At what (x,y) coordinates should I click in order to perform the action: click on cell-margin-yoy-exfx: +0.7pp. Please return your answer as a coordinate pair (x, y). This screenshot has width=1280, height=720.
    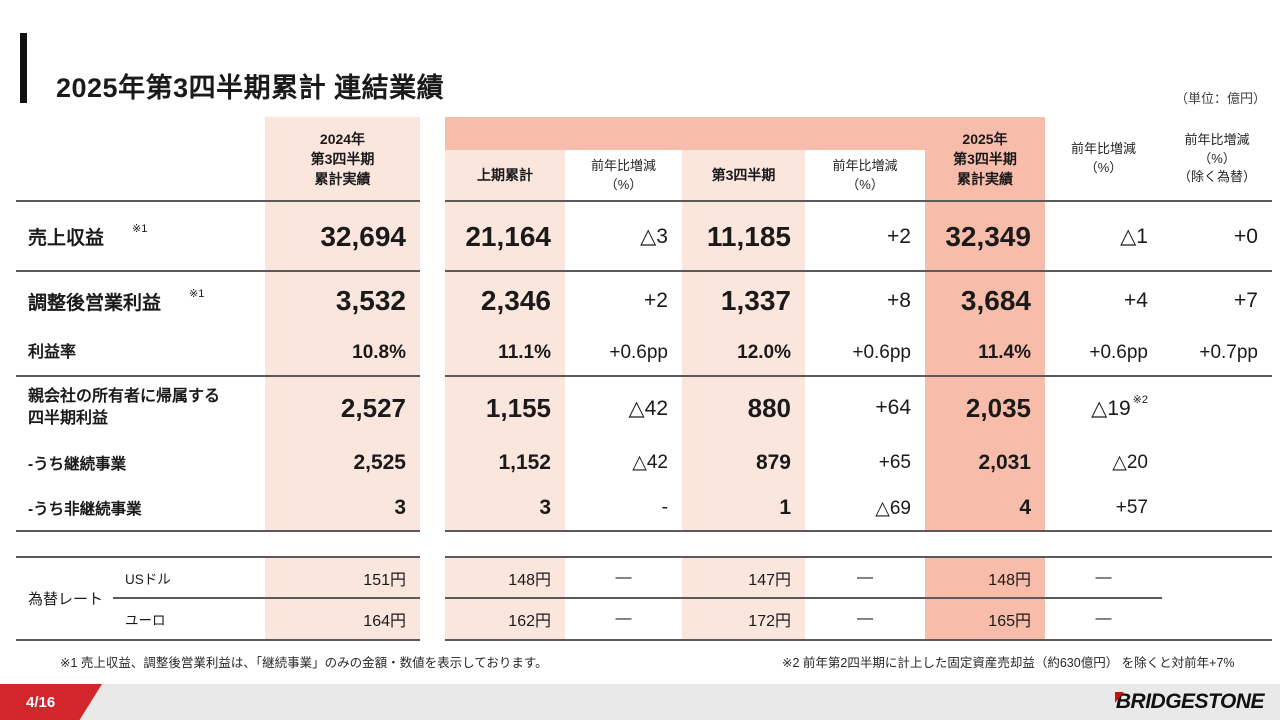
    Looking at the image, I should click on (1228, 352).